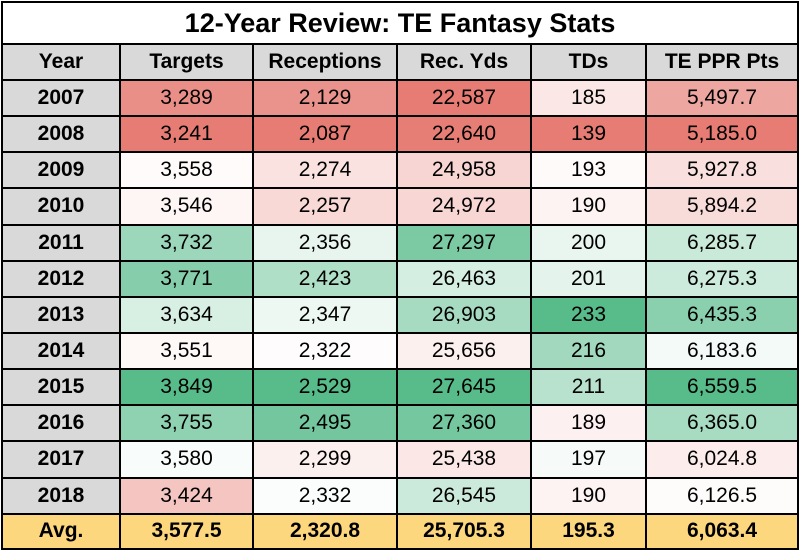 The height and width of the screenshot is (553, 800). I want to click on value-cell: 2,322, so click(325, 351).